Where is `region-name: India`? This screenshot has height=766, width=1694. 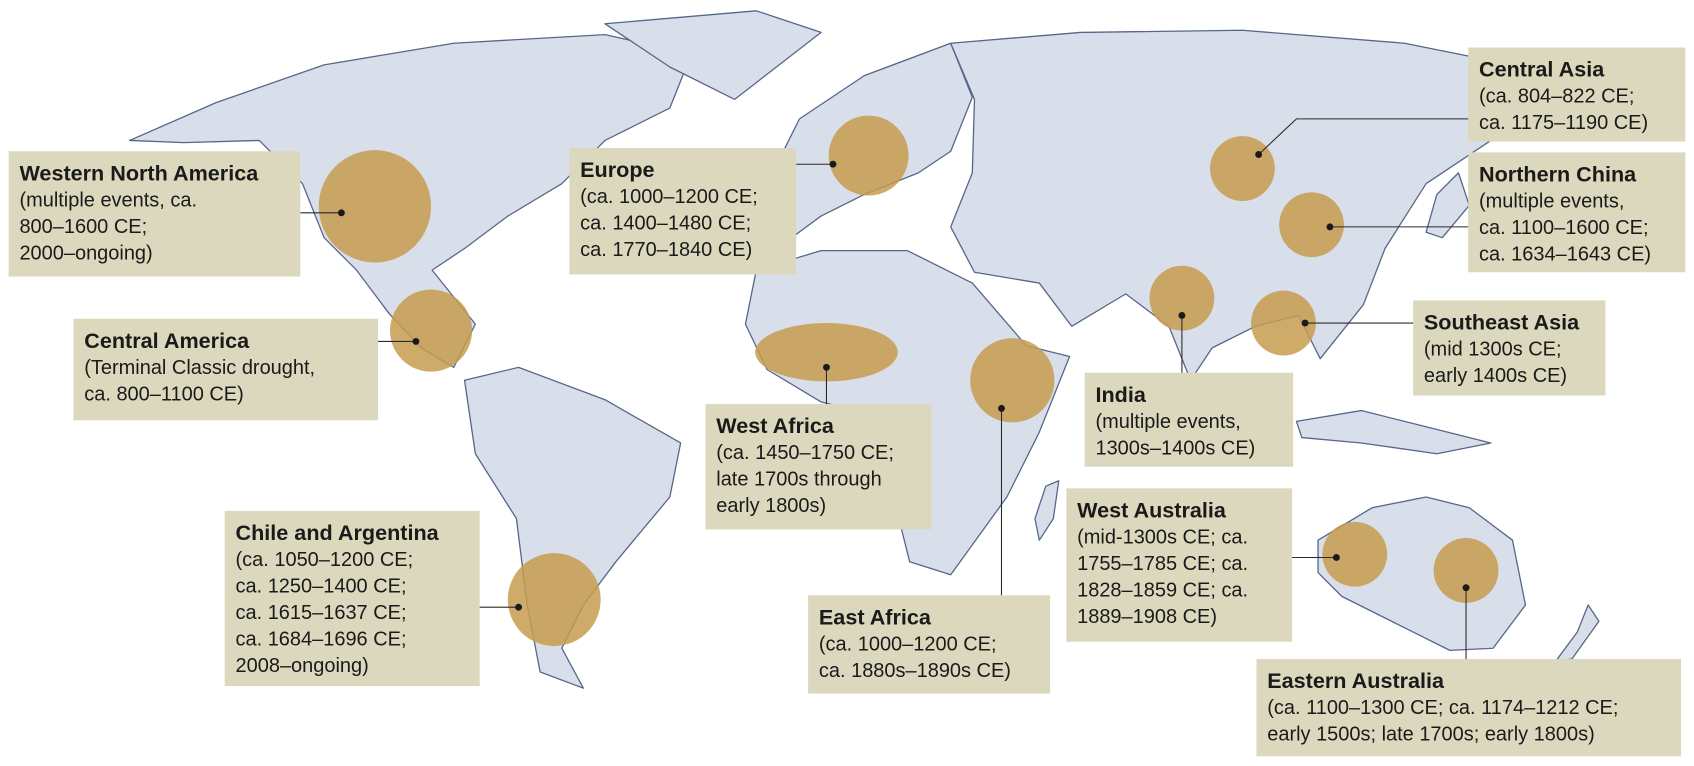
region-name: India is located at coordinates (1120, 394).